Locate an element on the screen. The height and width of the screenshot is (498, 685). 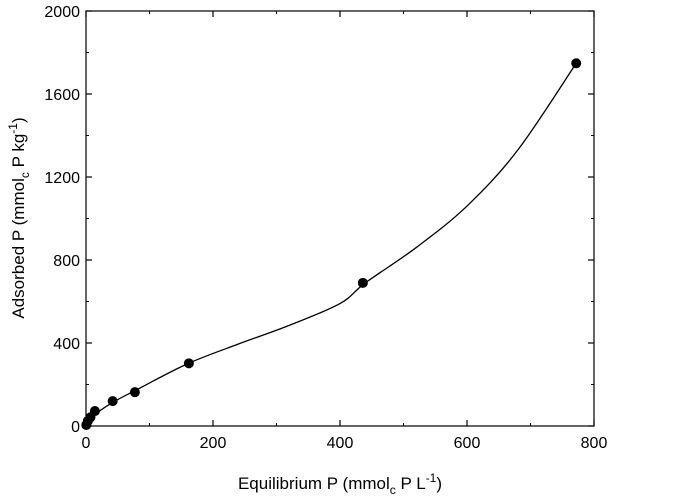
y-tick-label: 2000 is located at coordinates (62, 12).